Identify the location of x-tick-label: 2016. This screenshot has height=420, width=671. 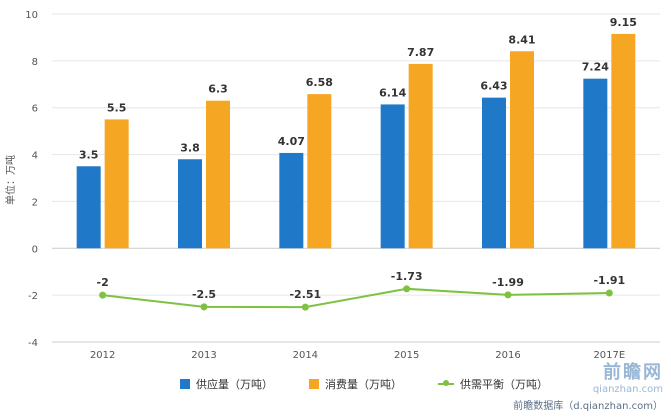
(507, 355).